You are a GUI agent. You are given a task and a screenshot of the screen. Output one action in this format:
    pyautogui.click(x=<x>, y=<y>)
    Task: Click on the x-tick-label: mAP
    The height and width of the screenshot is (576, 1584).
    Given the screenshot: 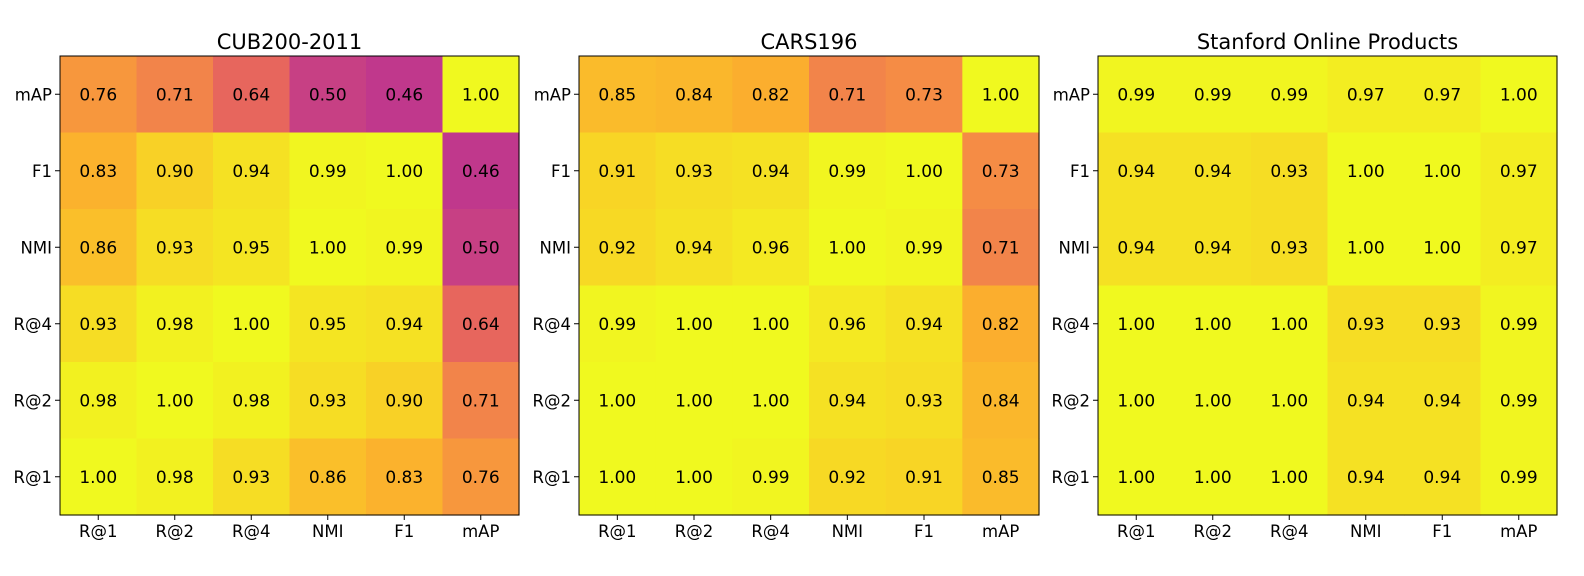 What is the action you would take?
    pyautogui.click(x=1000, y=531)
    